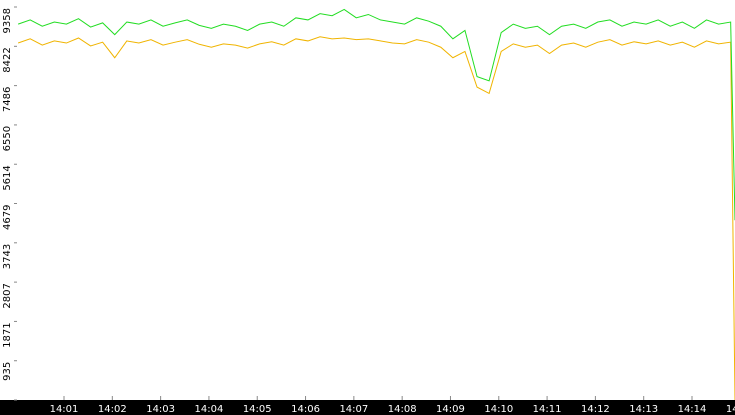 This screenshot has width=735, height=415. Describe the element at coordinates (7, 371) in the screenshot. I see `y-tick-label: 935` at that location.